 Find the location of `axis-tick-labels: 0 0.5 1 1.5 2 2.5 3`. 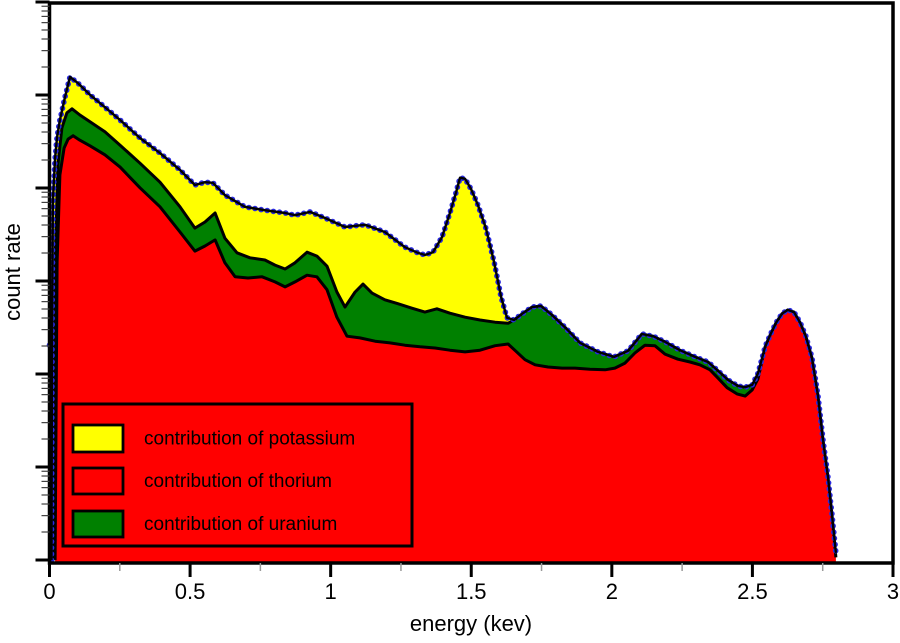

axis-tick-labels: 0 0.5 1 1.5 2 2.5 3 is located at coordinates (471, 591).